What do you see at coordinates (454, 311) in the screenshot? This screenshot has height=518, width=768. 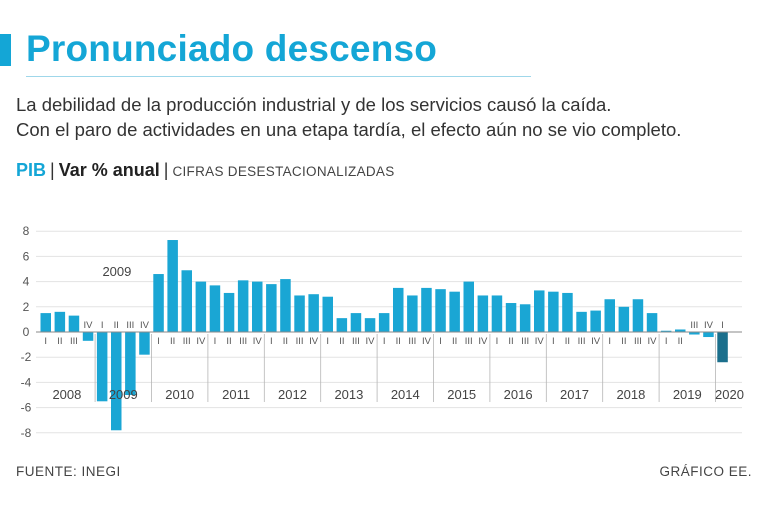 I see `bar-2015-II` at bounding box center [454, 311].